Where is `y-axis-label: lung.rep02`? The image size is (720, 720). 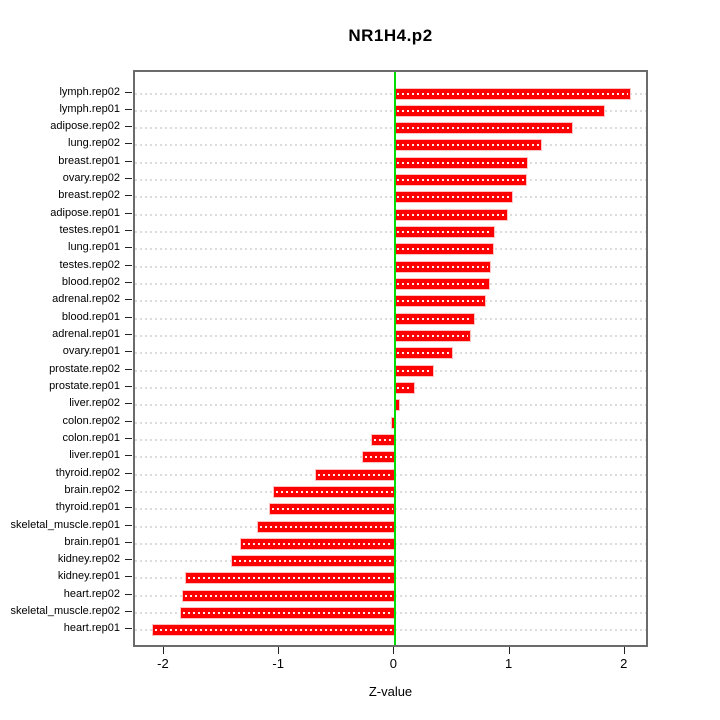 y-axis-label: lung.rep02 is located at coordinates (94, 143).